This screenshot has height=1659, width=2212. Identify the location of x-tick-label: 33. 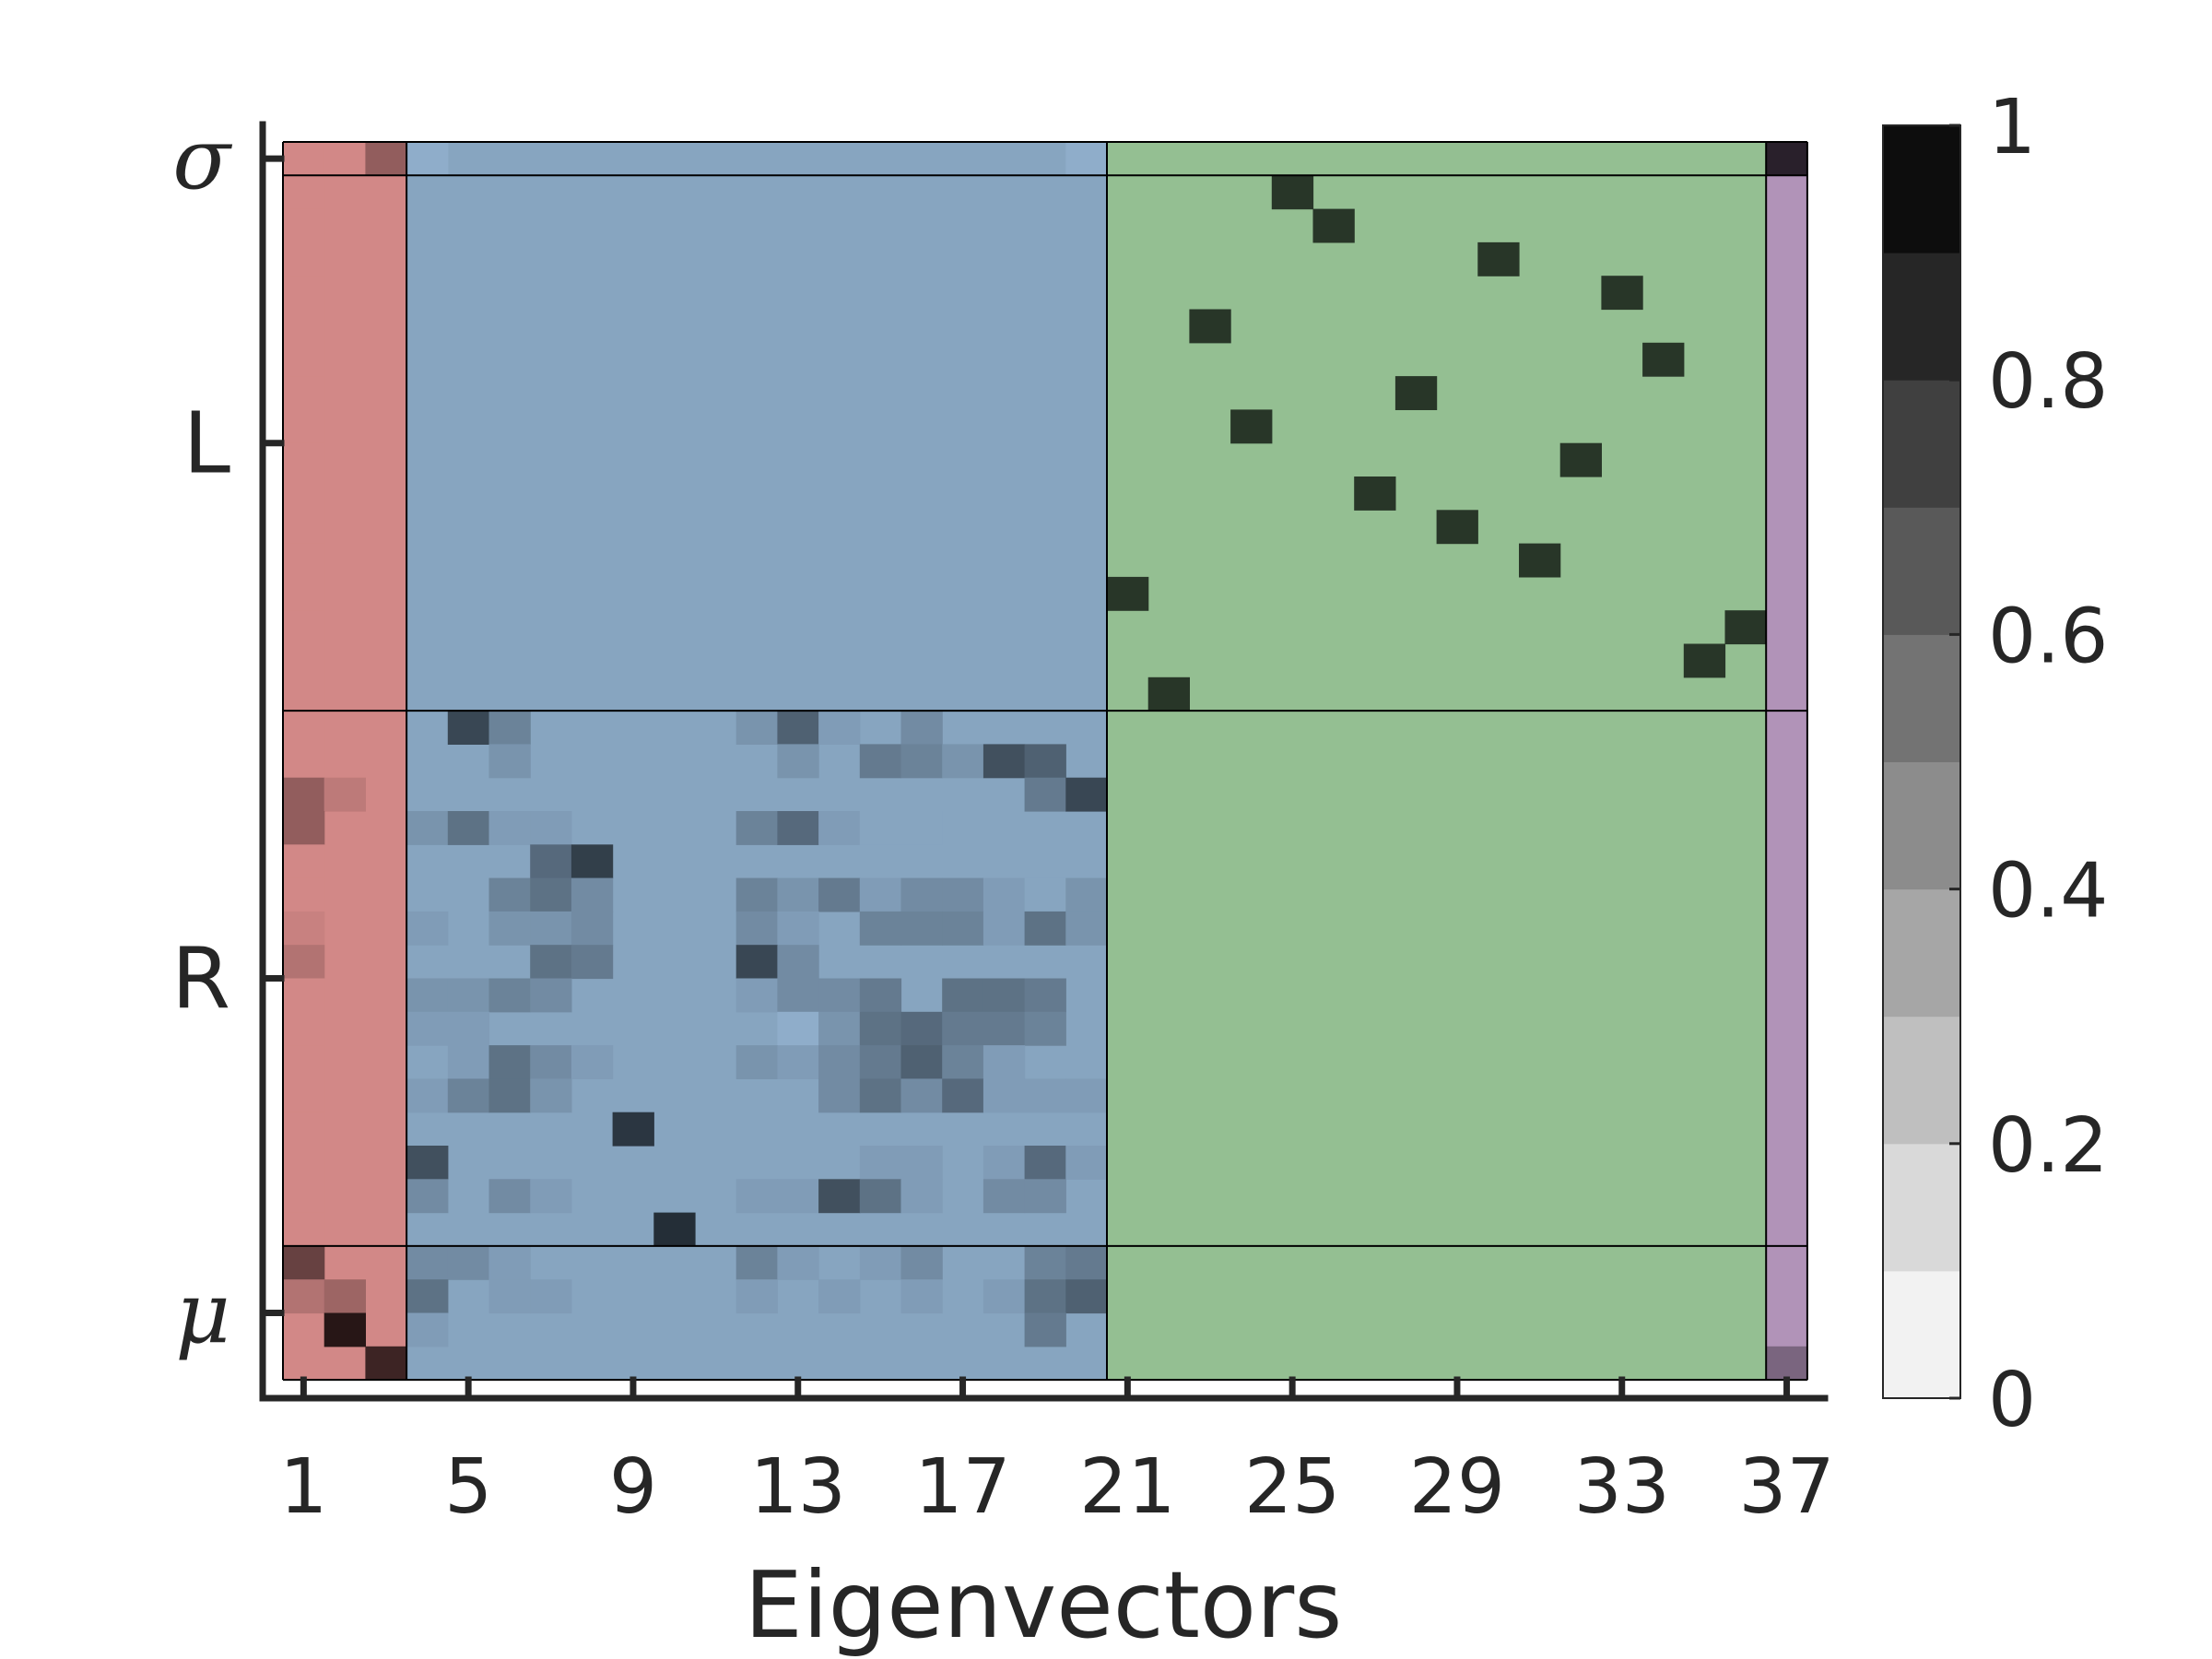
(1622, 1487).